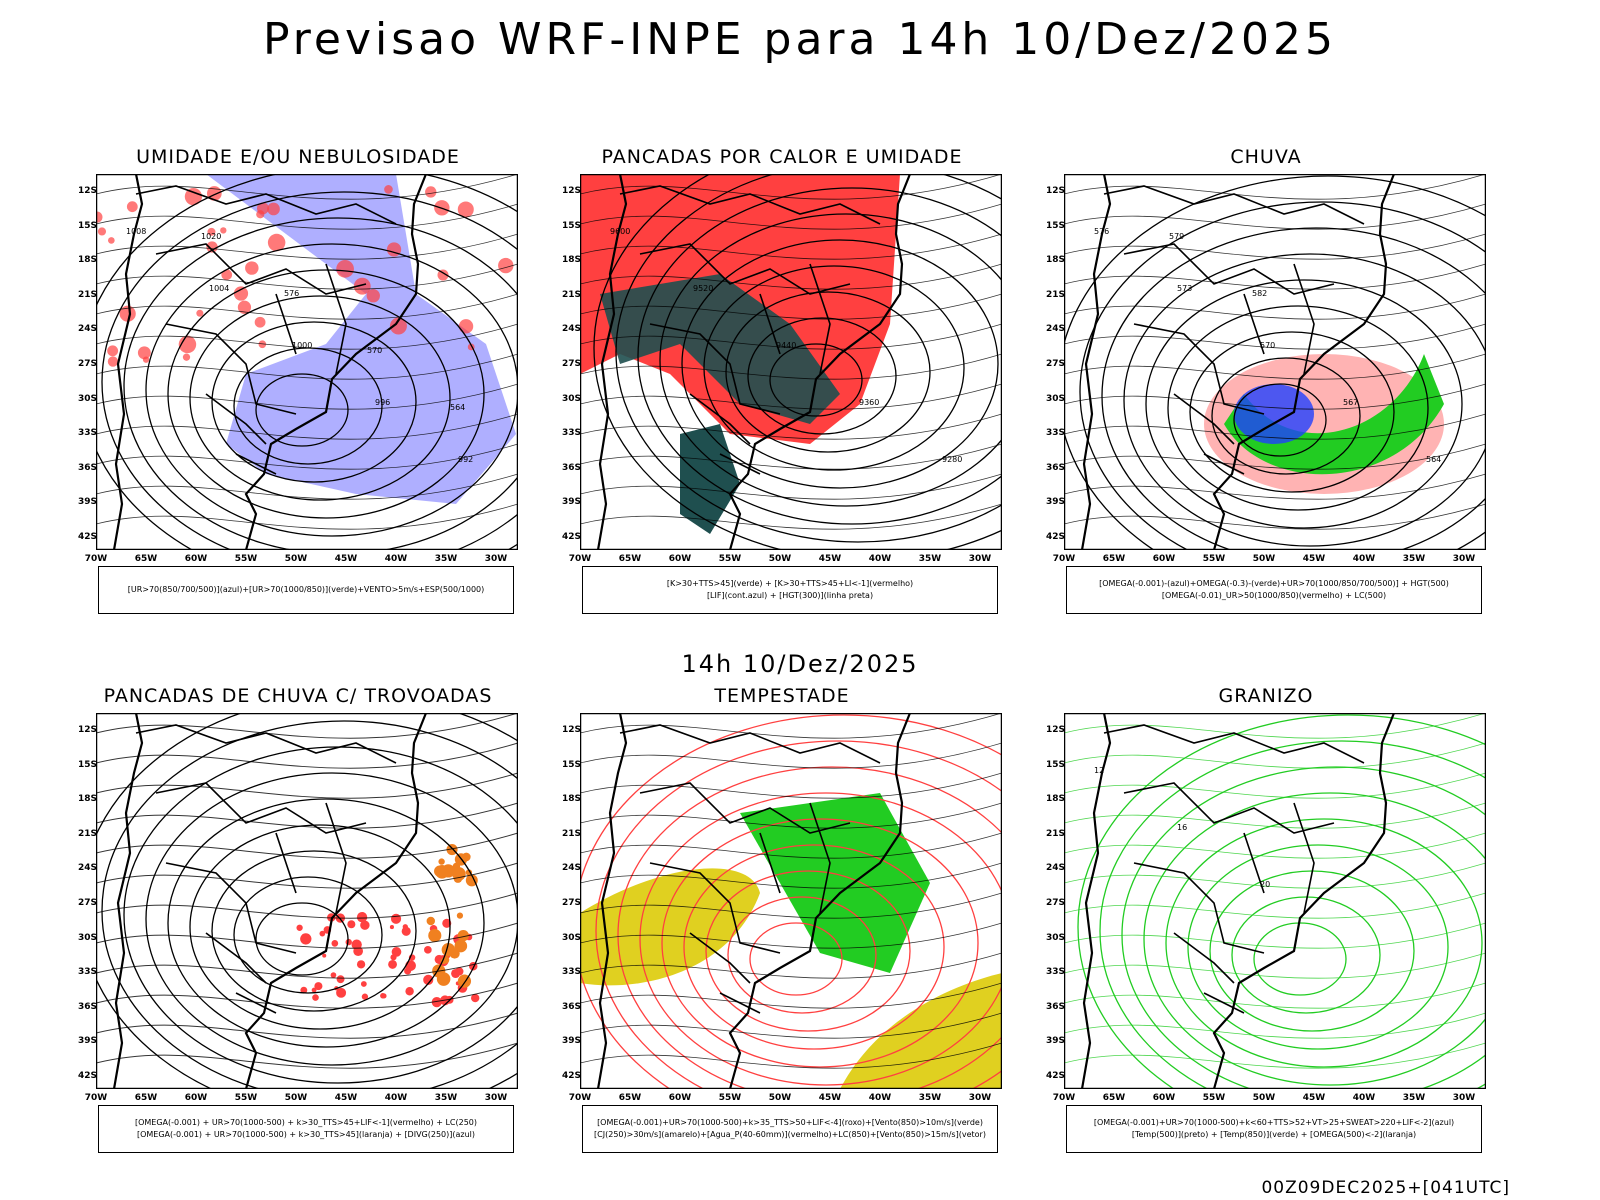 This screenshot has height=1200, width=1600. I want to click on map-canvas: 9600 9520 9440 9360 9280, so click(791, 362).